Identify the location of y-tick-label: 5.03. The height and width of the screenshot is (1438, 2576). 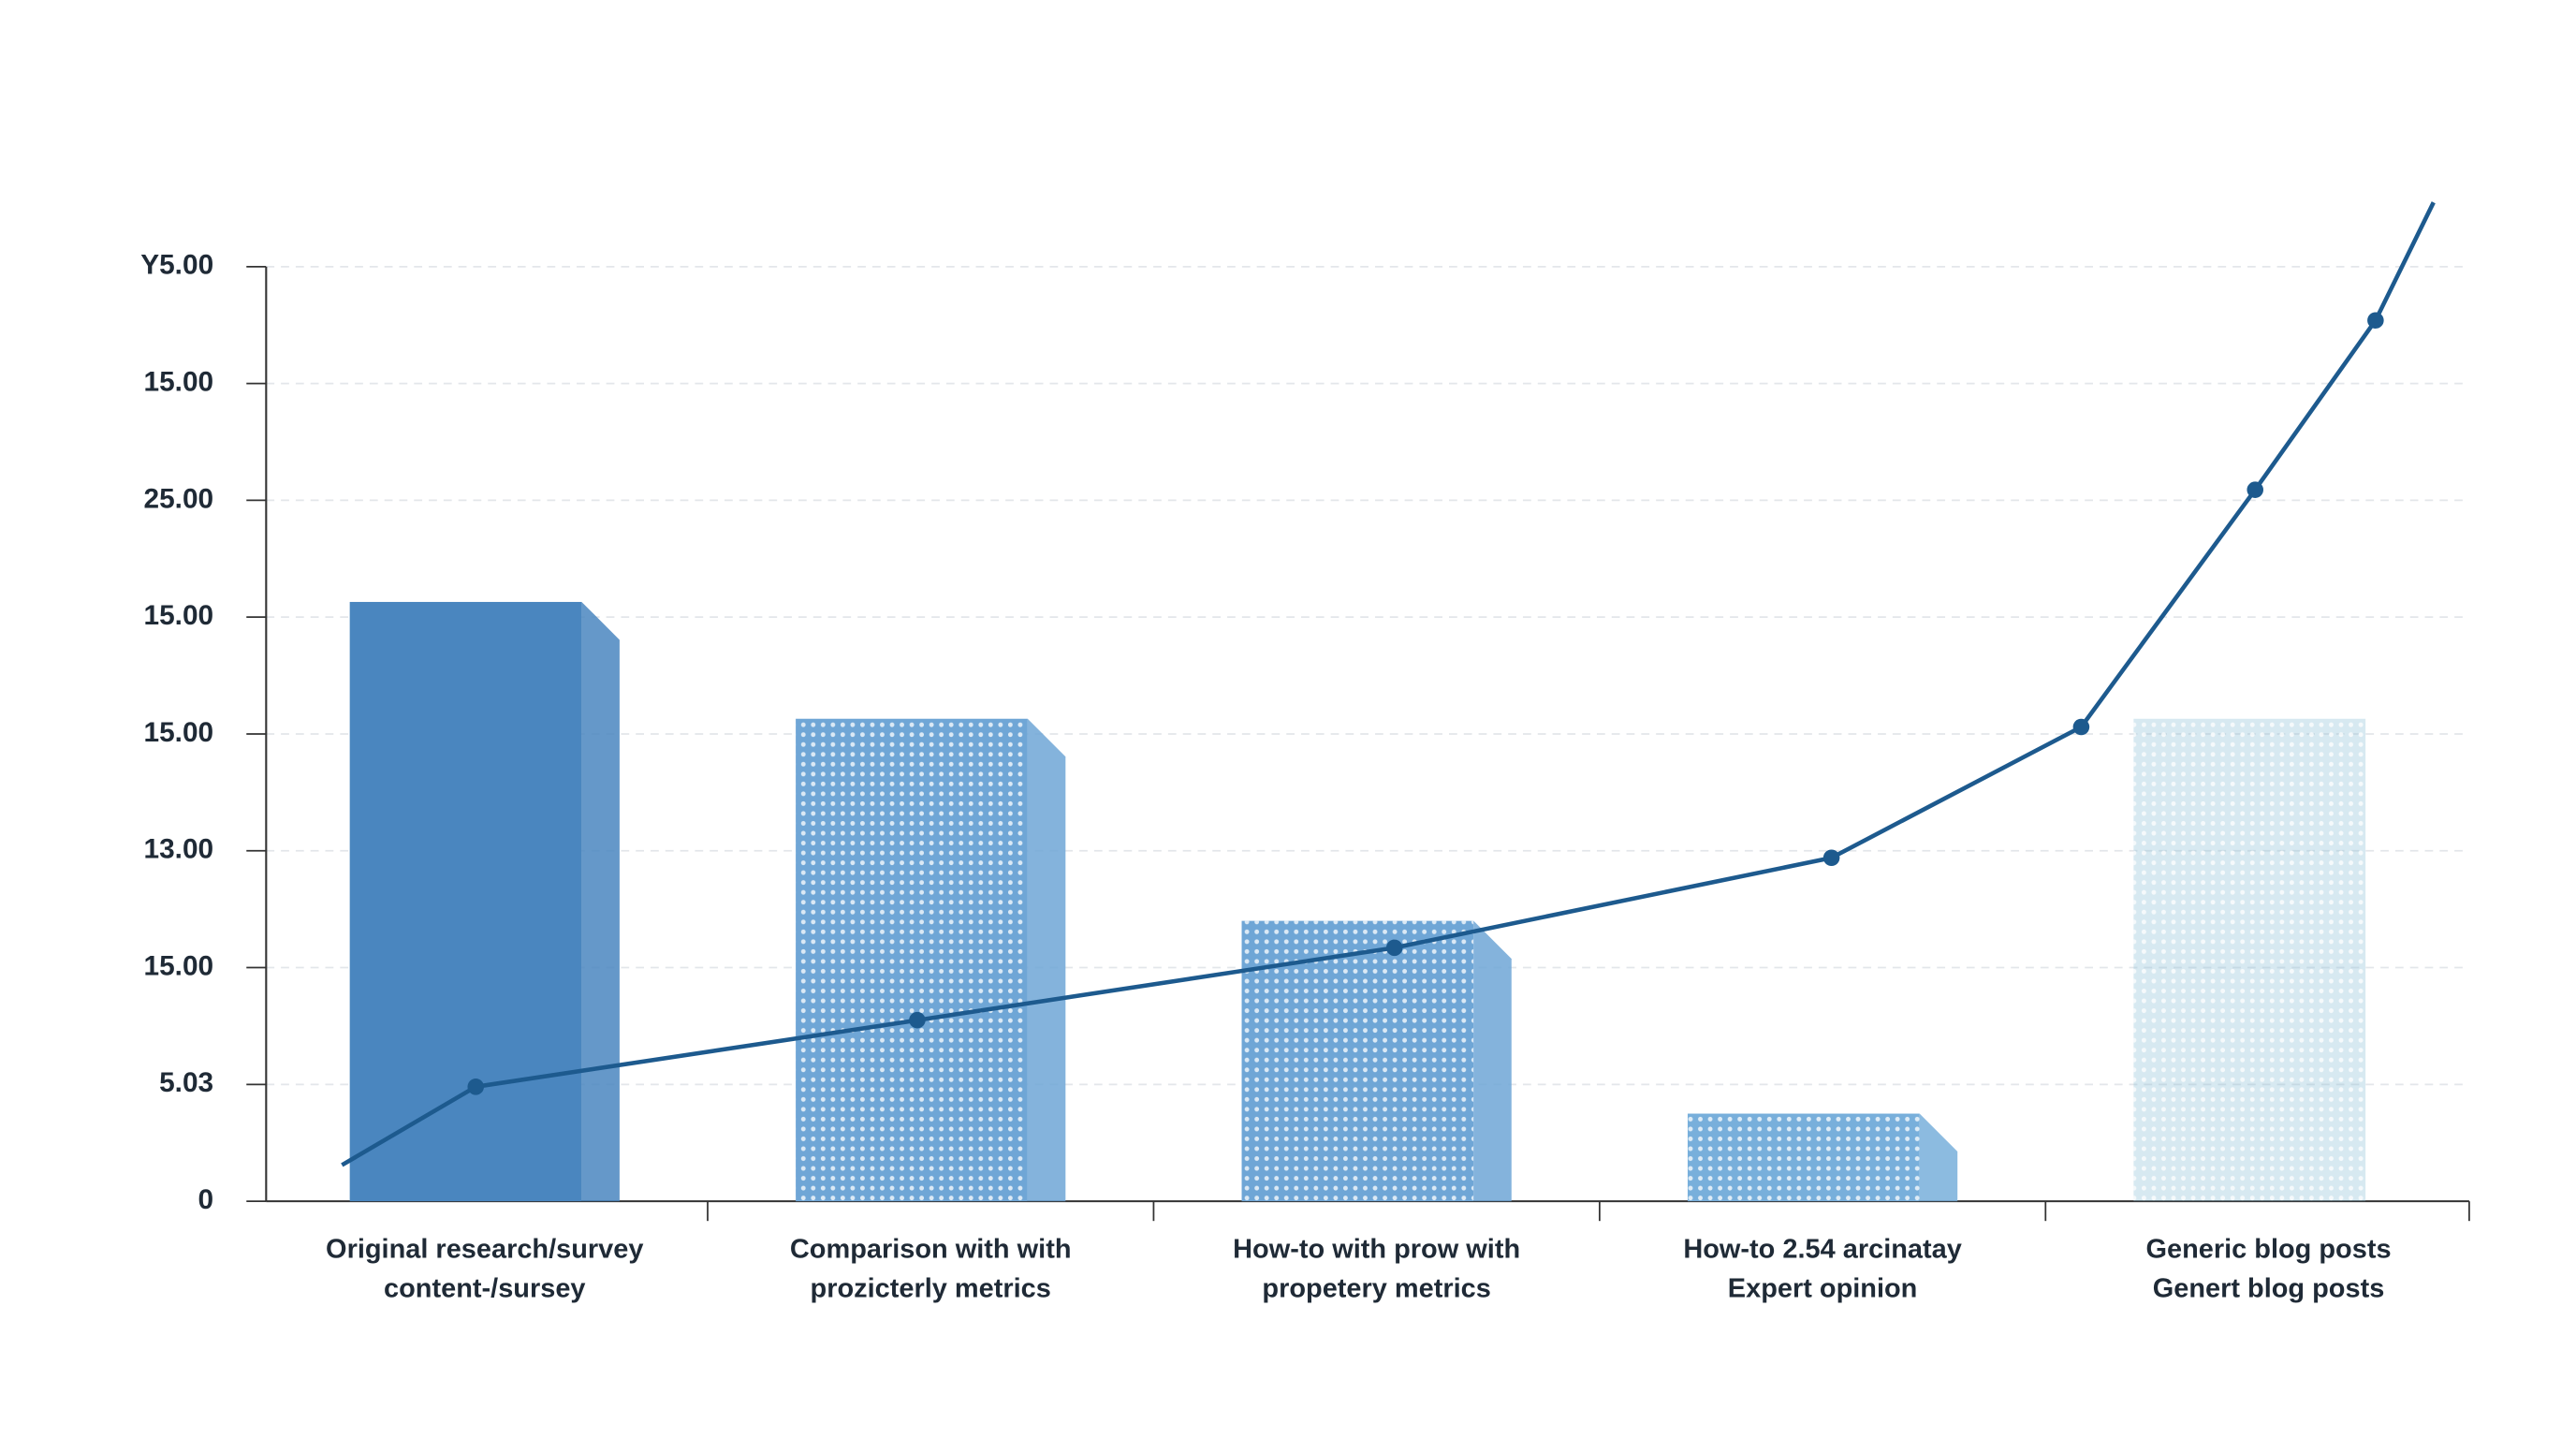
(186, 1082).